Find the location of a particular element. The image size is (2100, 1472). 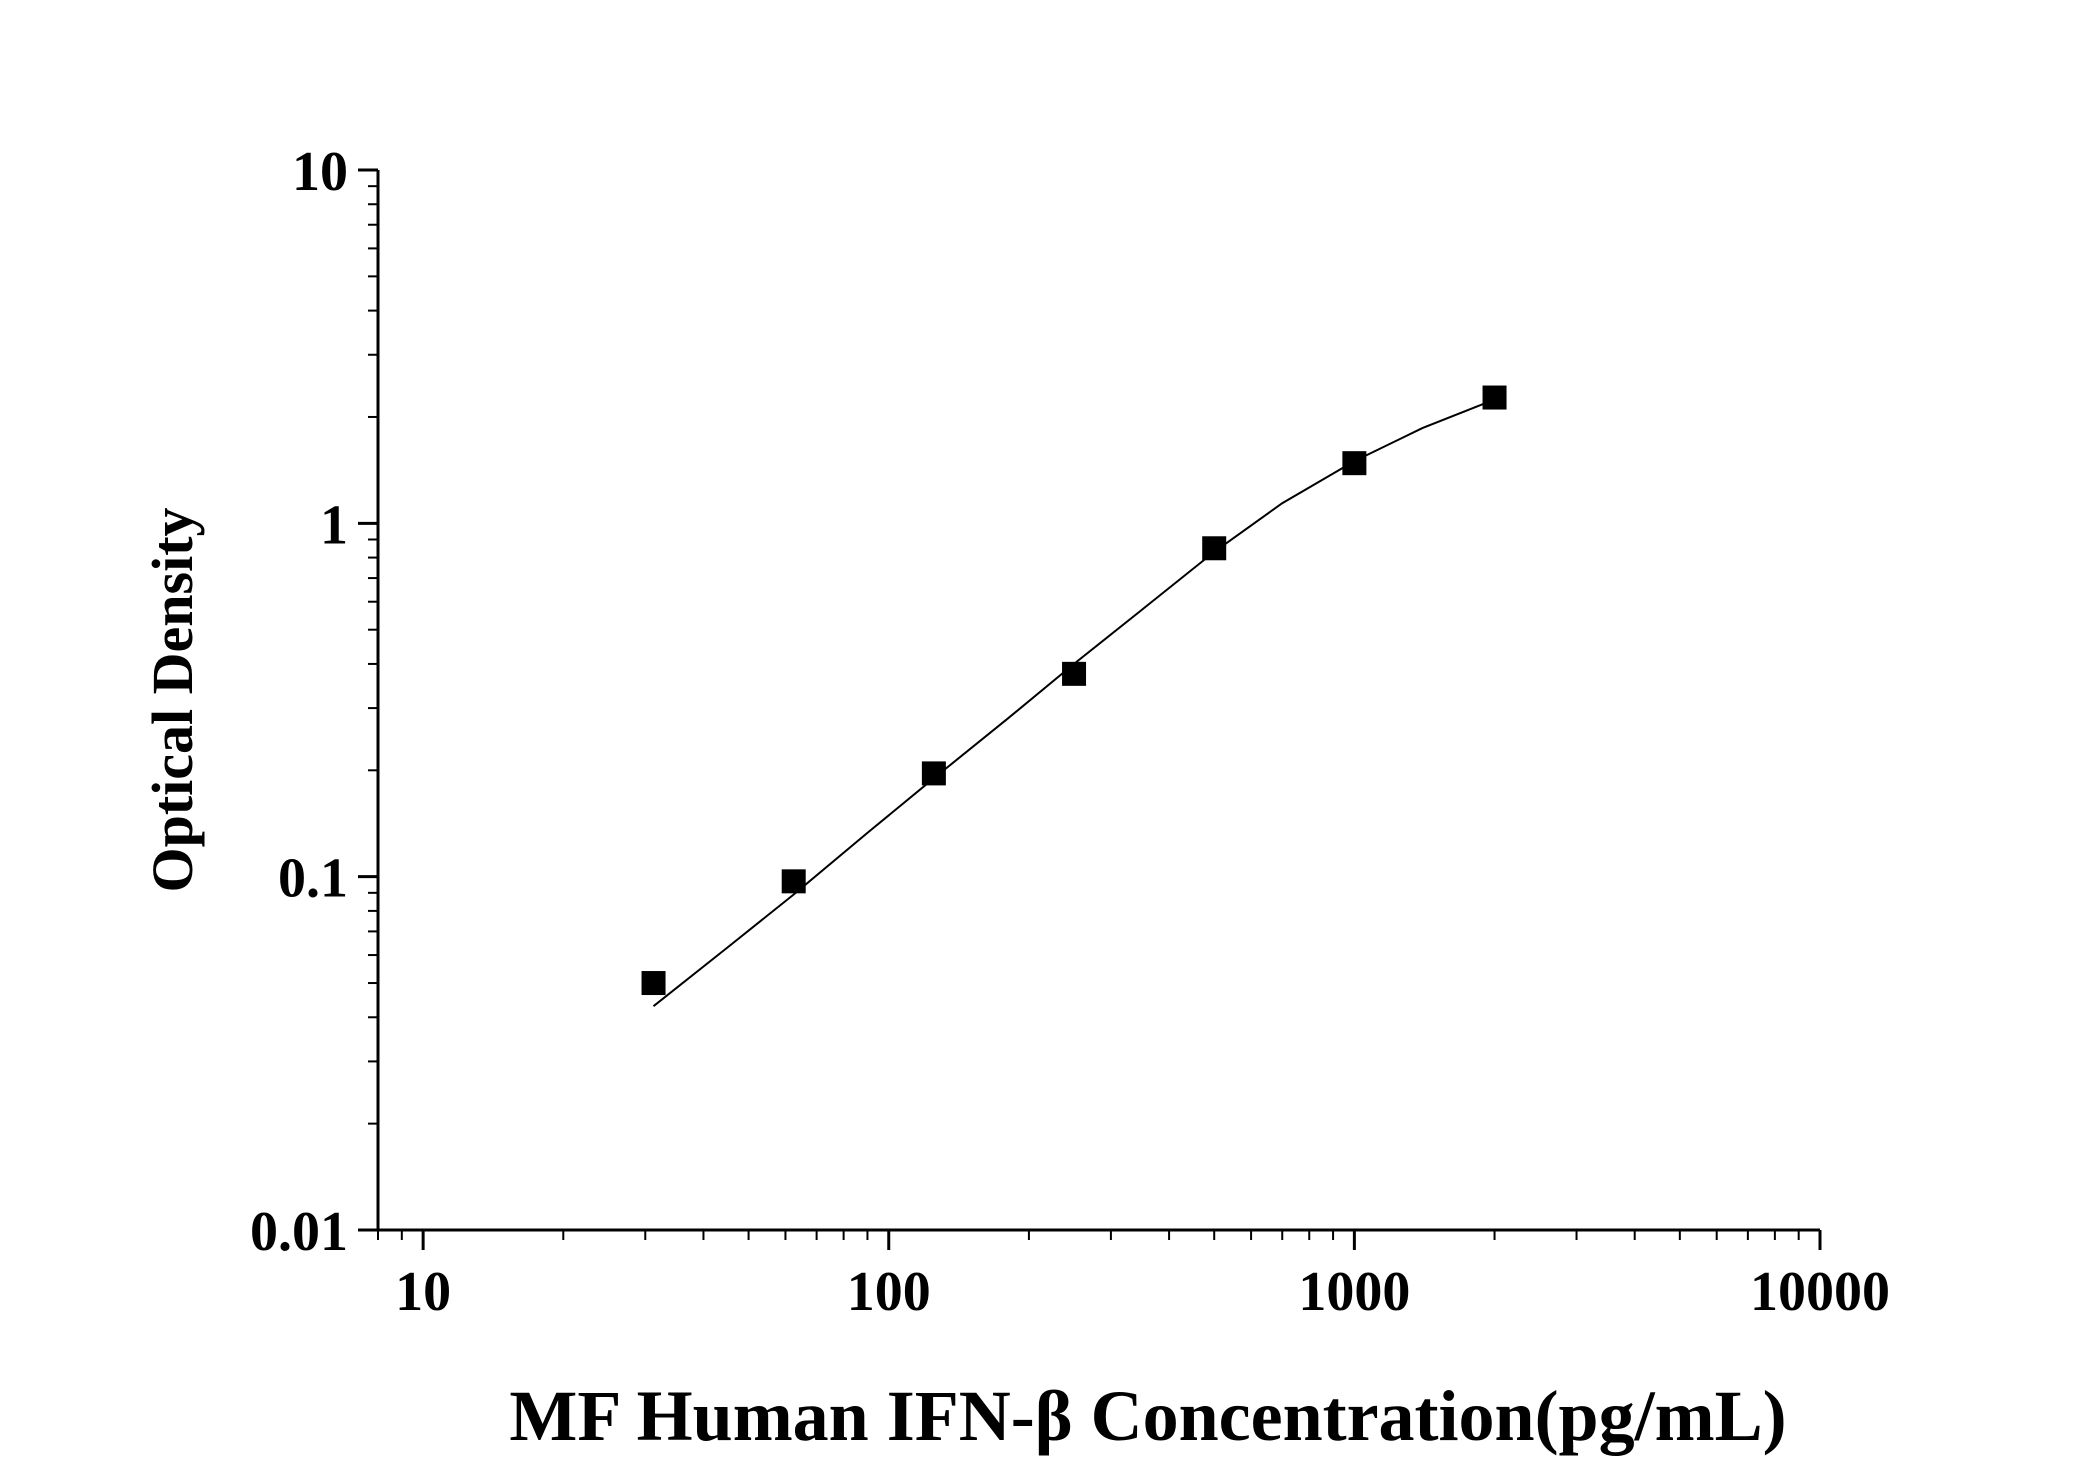

x-tick-label: 1000 is located at coordinates (1354, 1292).